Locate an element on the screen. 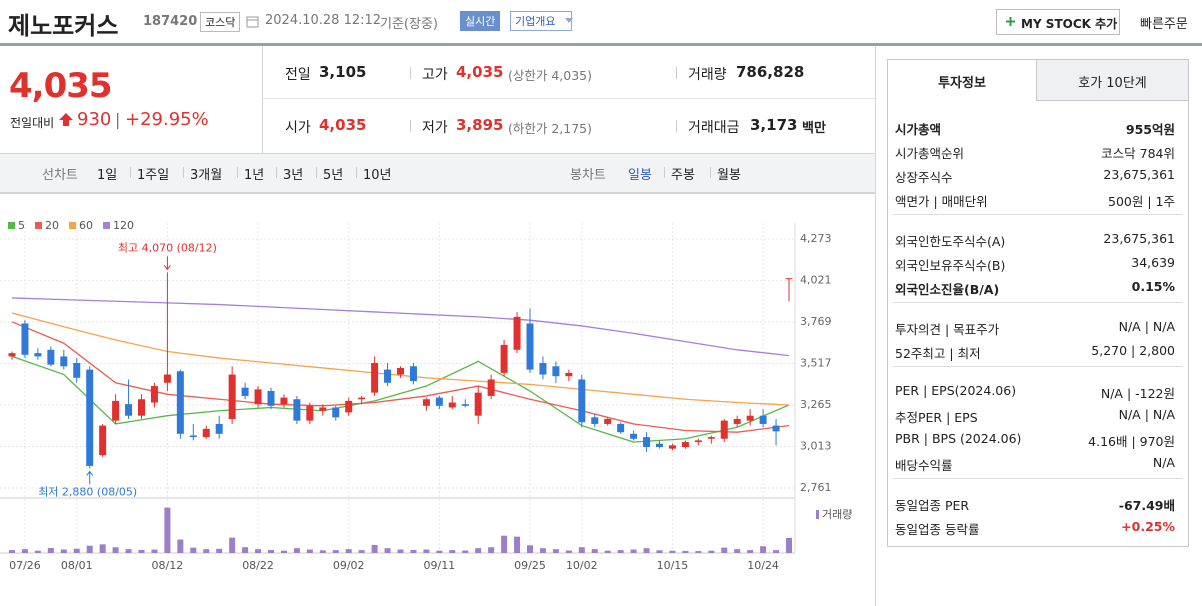 This screenshot has height=606, width=1202. line-chart-label: 선차트 is located at coordinates (60, 175).